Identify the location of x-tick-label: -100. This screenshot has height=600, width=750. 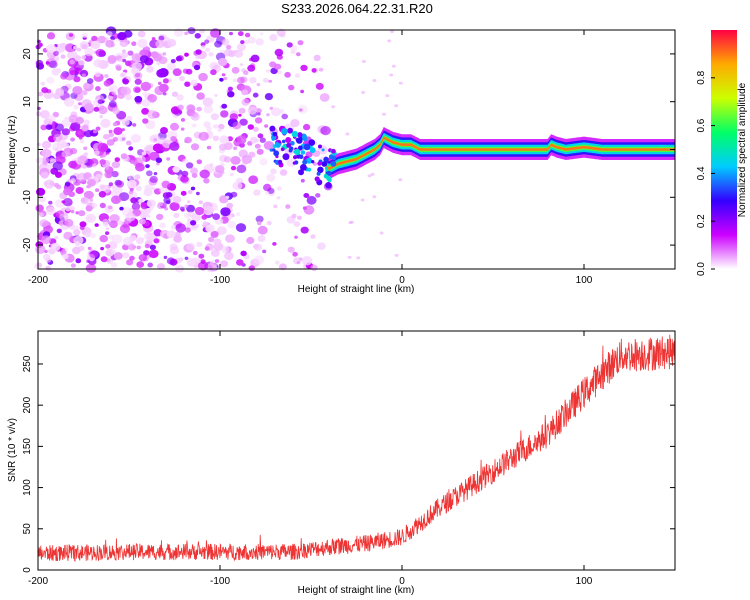
(220, 280).